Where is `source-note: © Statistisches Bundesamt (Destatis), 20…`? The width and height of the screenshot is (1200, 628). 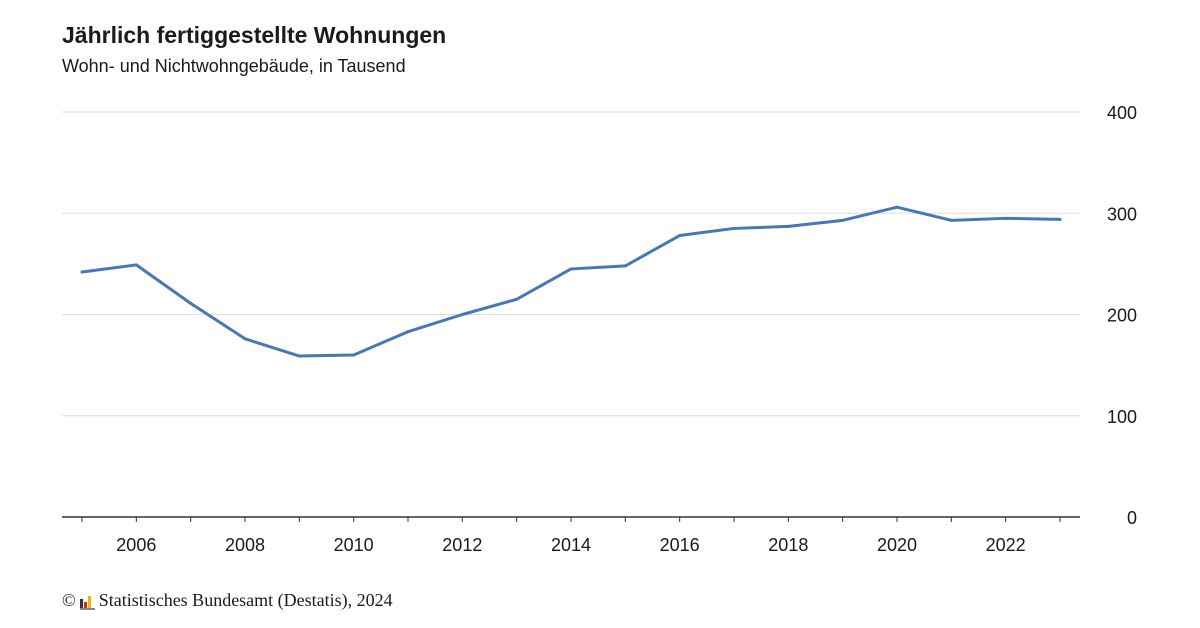 source-note: © Statistisches Bundesamt (Destatis), 20… is located at coordinates (227, 600).